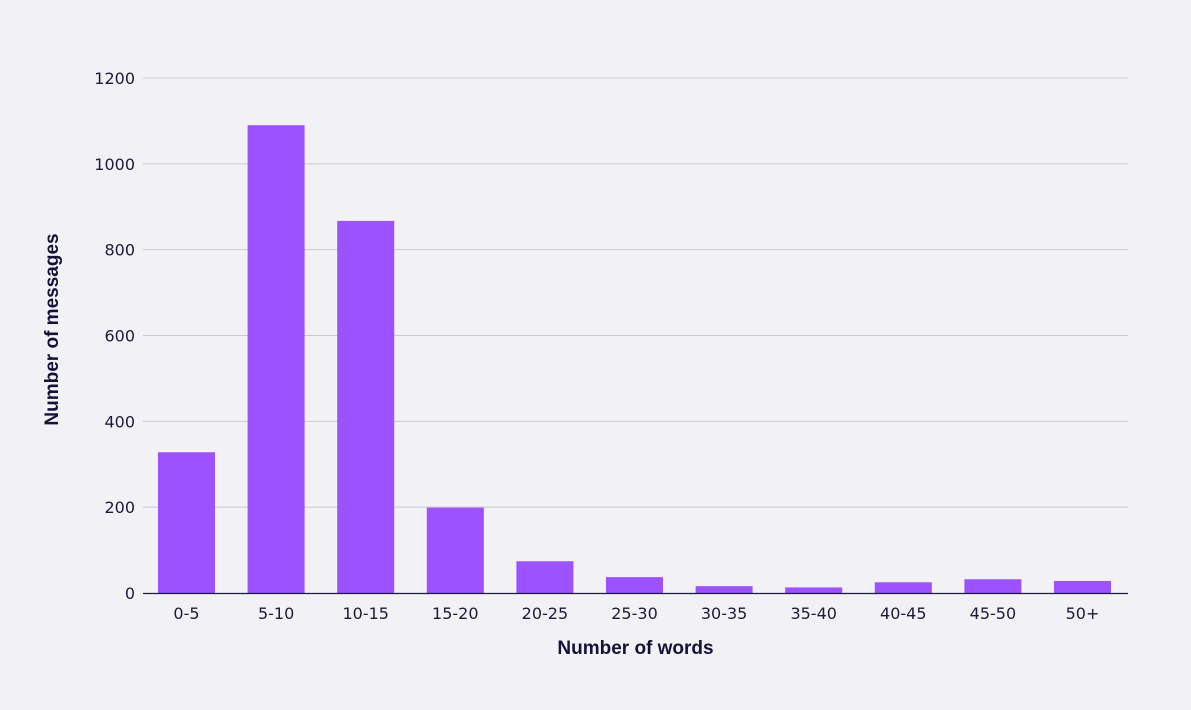 The image size is (1191, 710). I want to click on x-tick-label: 30-35, so click(724, 613).